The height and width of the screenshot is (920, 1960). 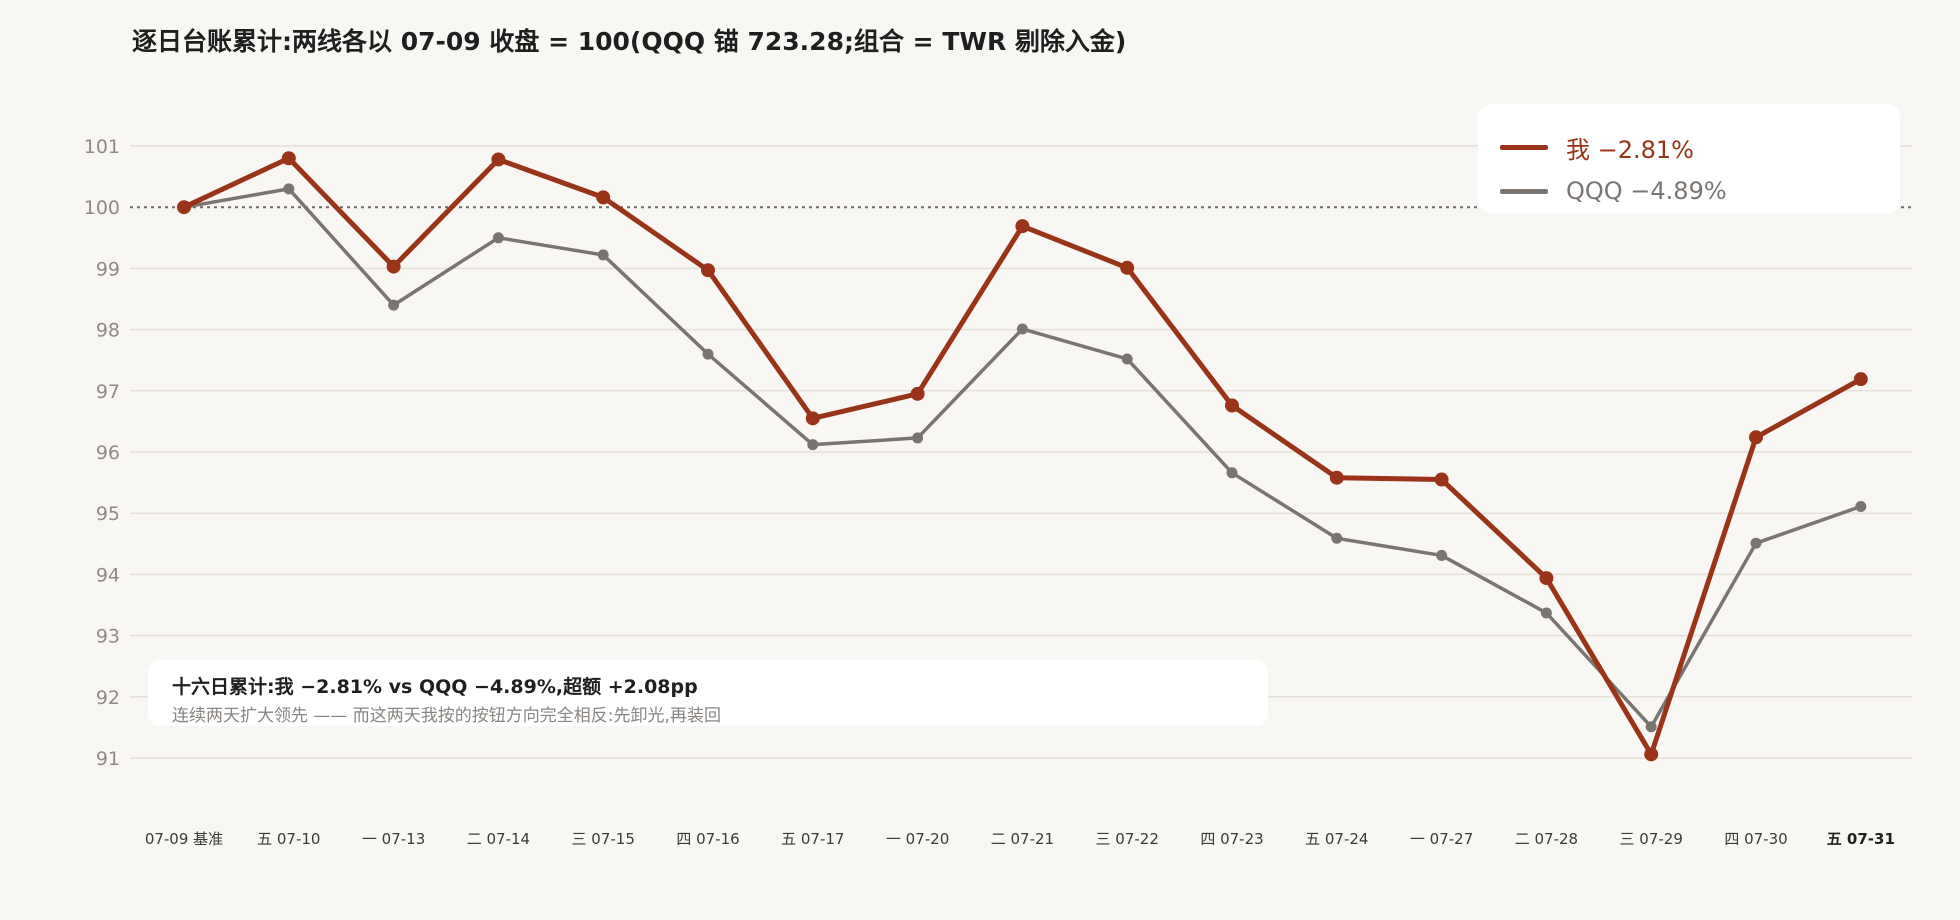 What do you see at coordinates (108, 453) in the screenshot?
I see `y-tick-label: 96` at bounding box center [108, 453].